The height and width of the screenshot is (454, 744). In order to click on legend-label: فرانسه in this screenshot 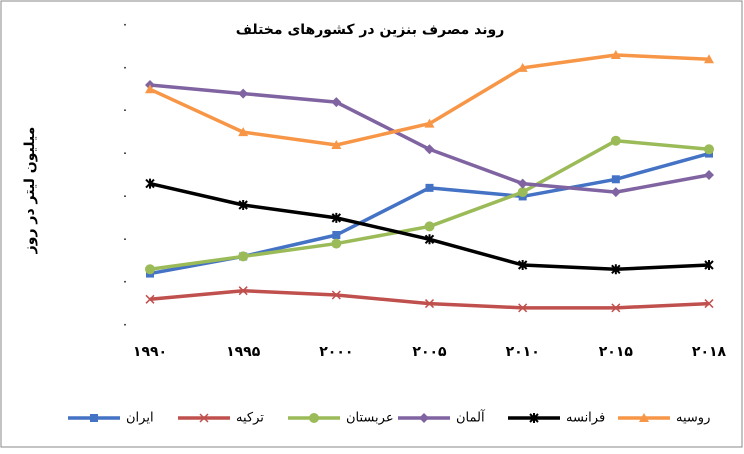, I will do `click(585, 418)`.